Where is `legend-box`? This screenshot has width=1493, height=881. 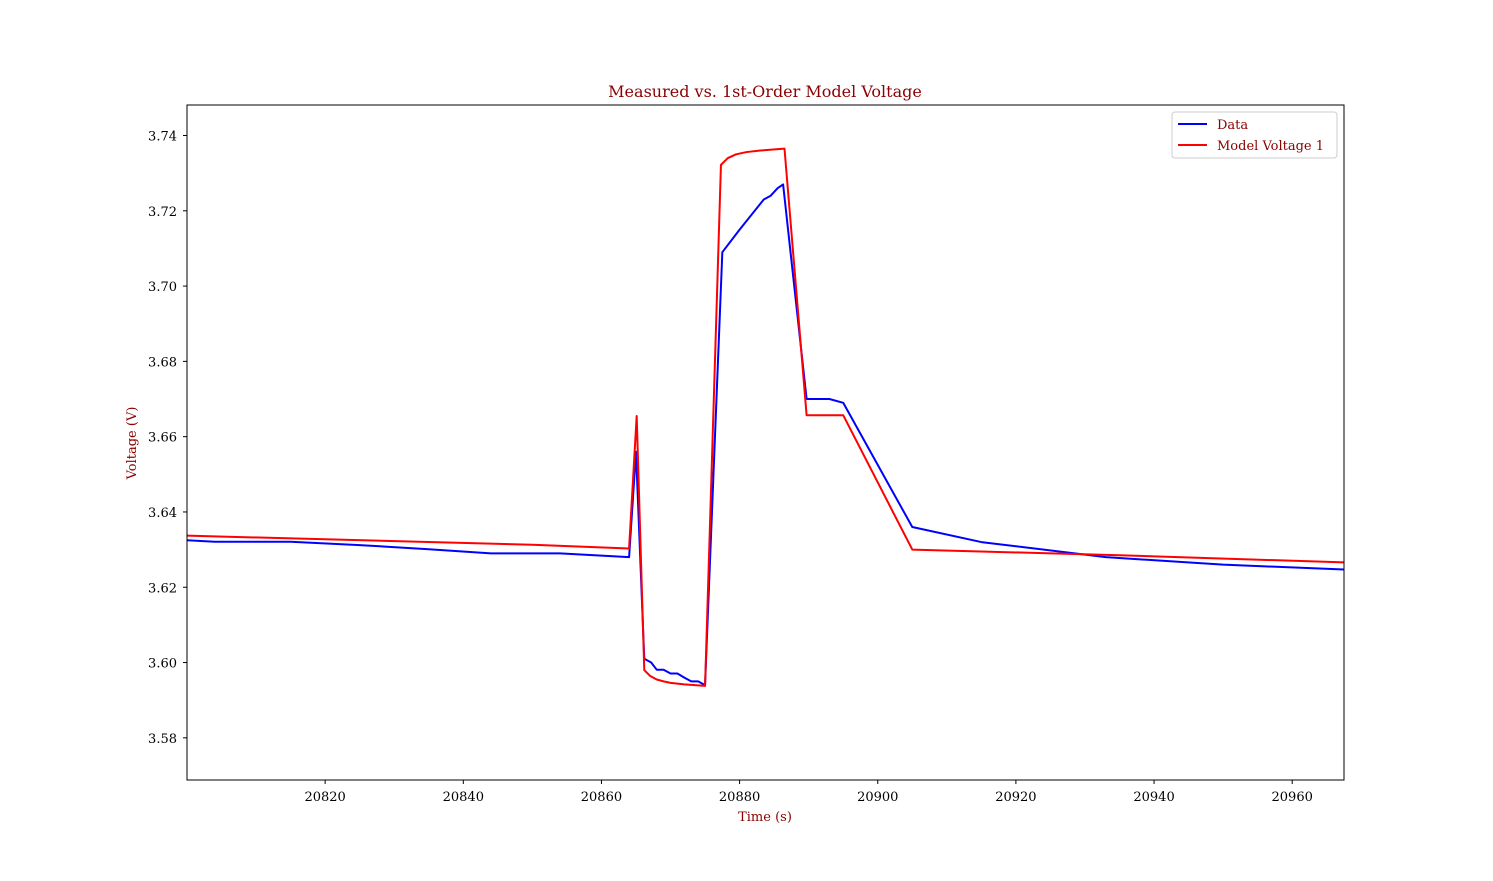
legend-box is located at coordinates (1254, 135).